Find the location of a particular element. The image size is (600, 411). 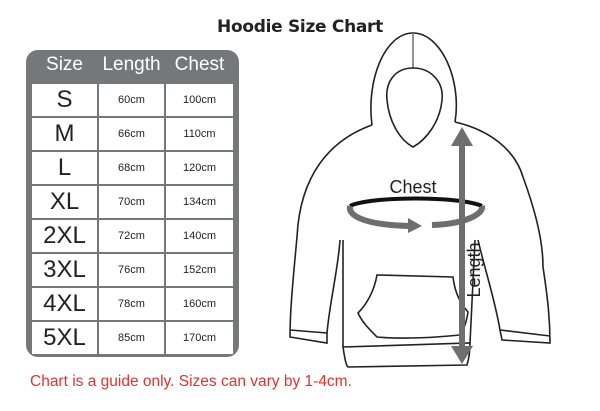

length-cell: 68cm is located at coordinates (131, 168).